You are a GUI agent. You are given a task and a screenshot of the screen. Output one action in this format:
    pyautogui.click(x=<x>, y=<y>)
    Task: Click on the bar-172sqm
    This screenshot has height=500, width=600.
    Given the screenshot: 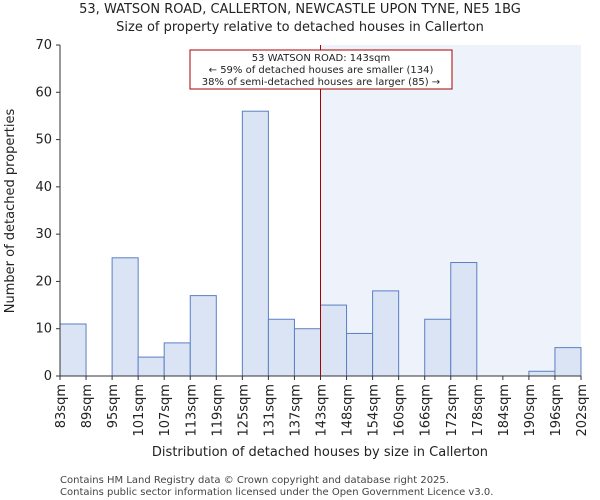 What is the action you would take?
    pyautogui.click(x=464, y=319)
    